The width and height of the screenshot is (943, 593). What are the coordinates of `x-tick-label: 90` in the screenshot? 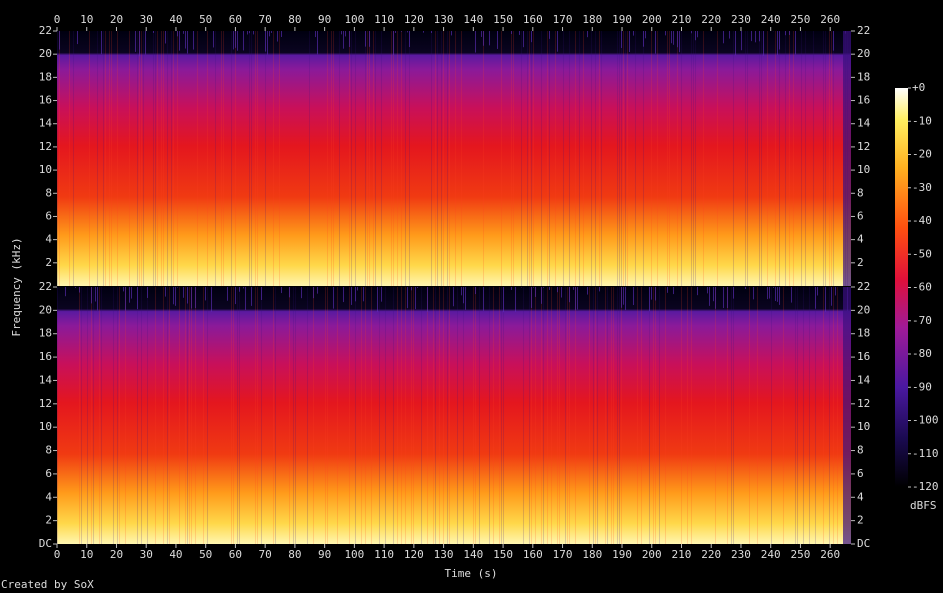 It's located at (324, 19).